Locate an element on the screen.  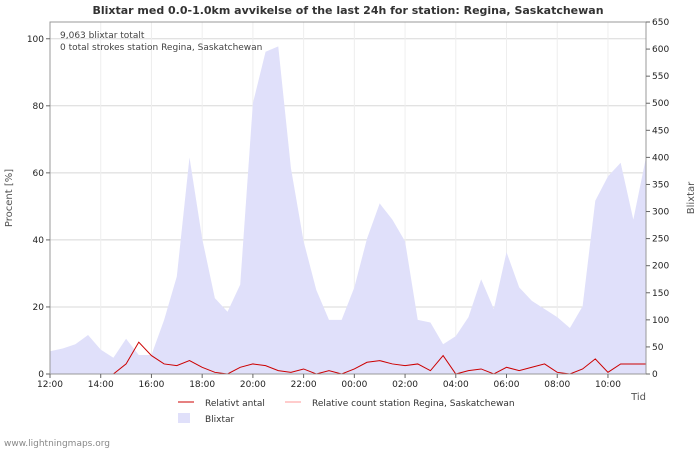
x-tick-label: 14:00 is located at coordinates (101, 385).